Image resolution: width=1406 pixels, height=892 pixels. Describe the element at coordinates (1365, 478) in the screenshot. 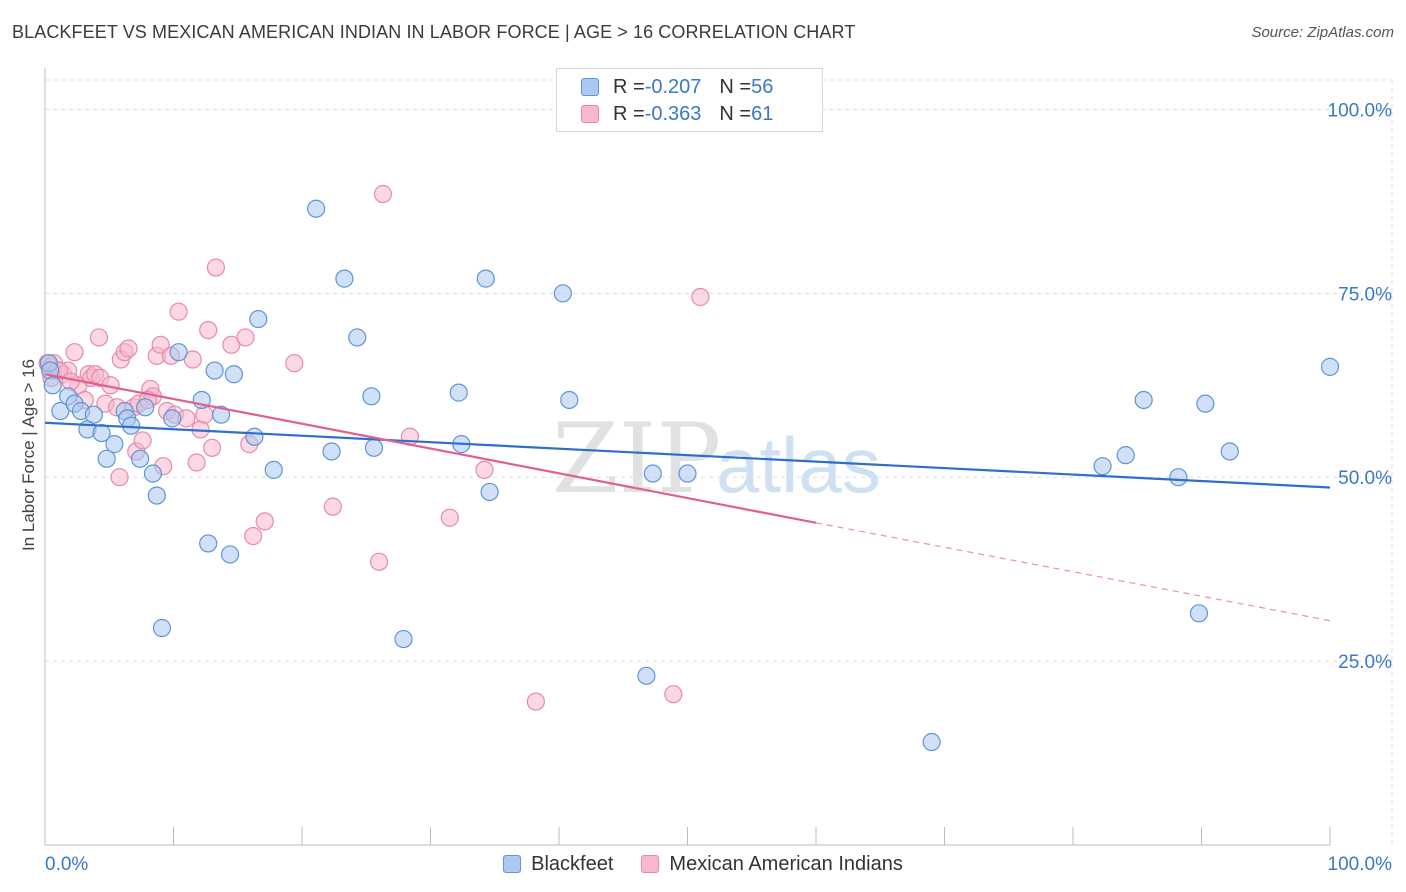

I see `y-tick-label: 50.0%` at that location.